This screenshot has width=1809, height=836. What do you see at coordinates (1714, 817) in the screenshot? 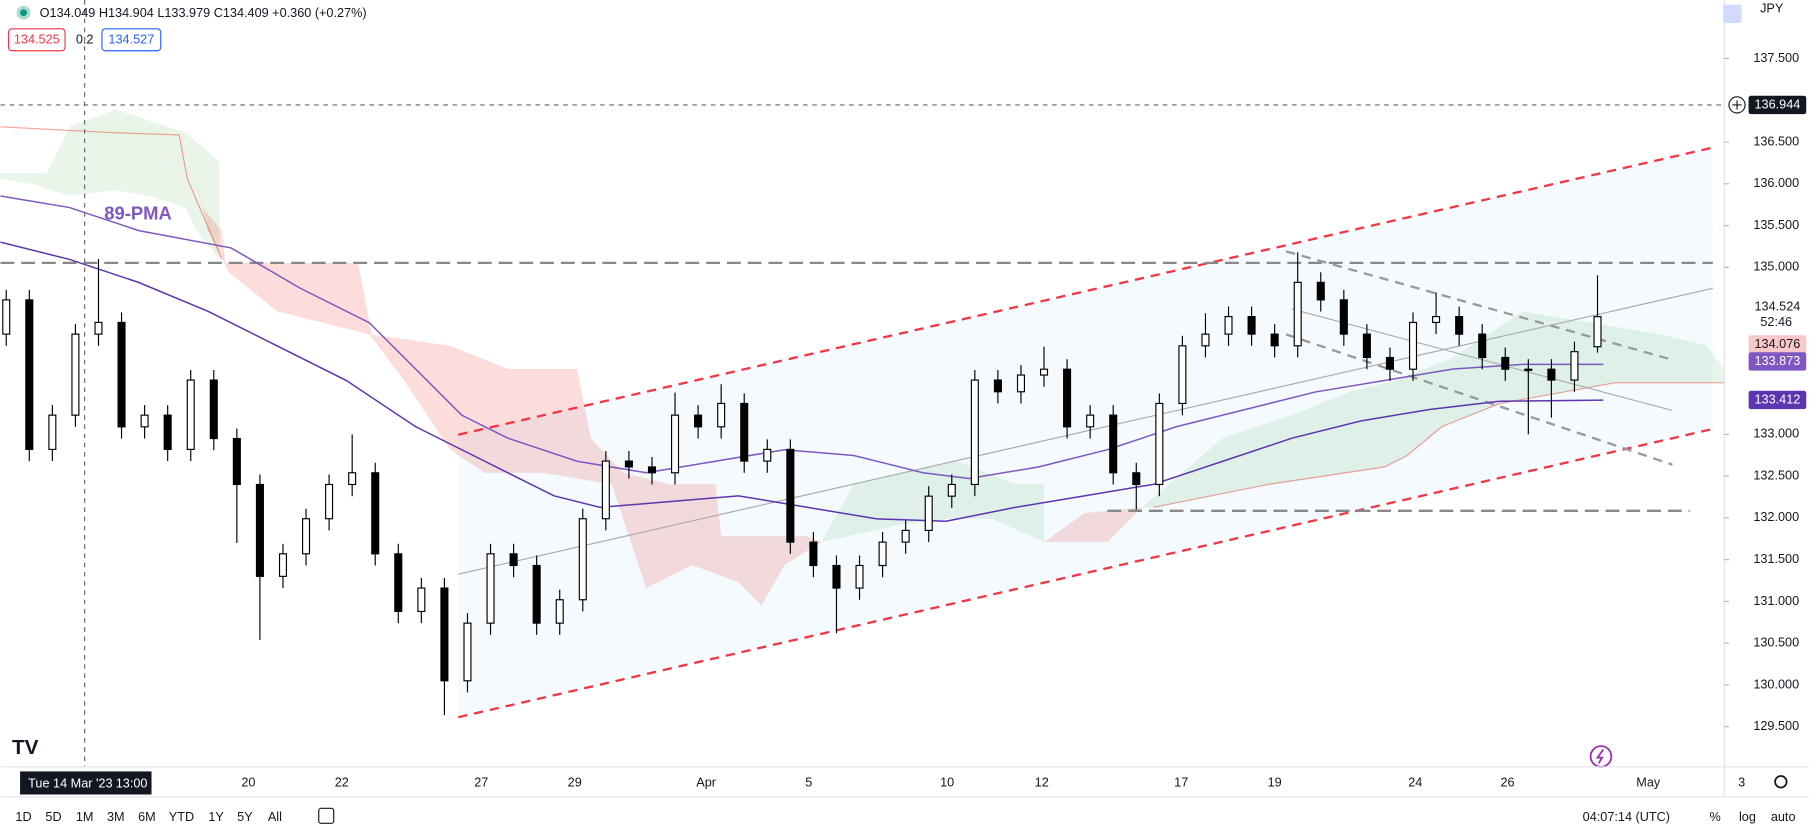
I see `scale-option: %` at bounding box center [1714, 817].